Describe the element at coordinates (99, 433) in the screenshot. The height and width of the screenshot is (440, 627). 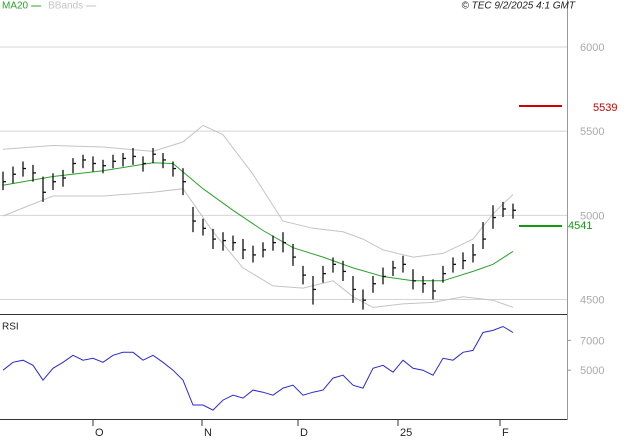
I see `x-tick-label: O` at that location.